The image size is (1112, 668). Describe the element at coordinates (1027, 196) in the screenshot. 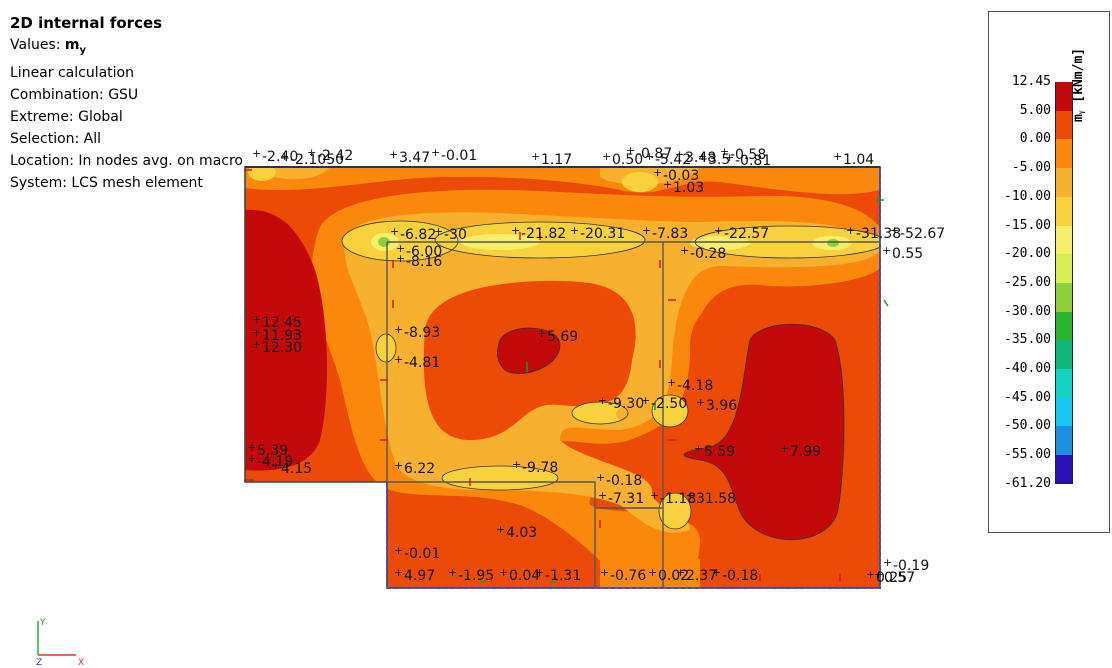

I see `legend-value-label: -10.00` at that location.